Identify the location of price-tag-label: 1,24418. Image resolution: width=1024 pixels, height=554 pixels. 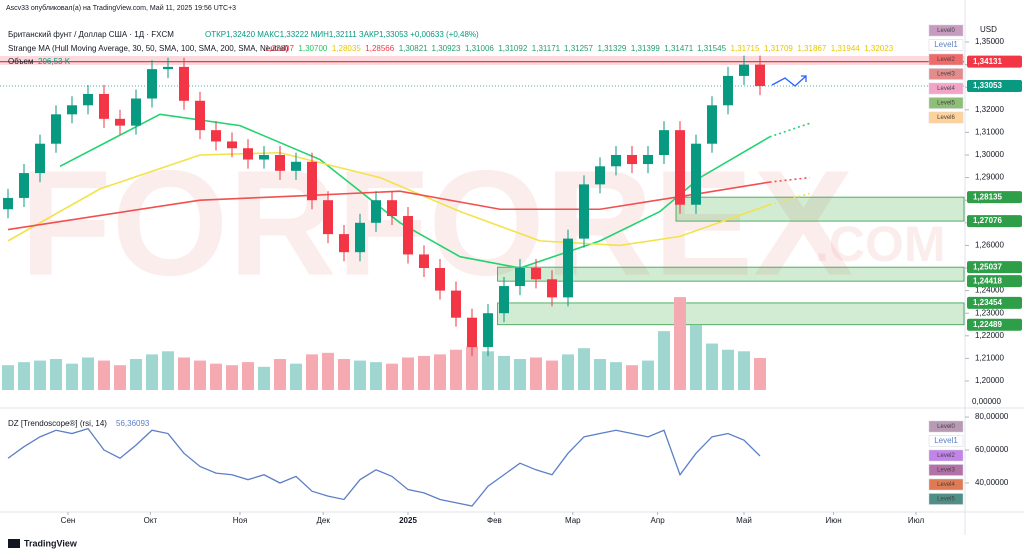
(987, 280).